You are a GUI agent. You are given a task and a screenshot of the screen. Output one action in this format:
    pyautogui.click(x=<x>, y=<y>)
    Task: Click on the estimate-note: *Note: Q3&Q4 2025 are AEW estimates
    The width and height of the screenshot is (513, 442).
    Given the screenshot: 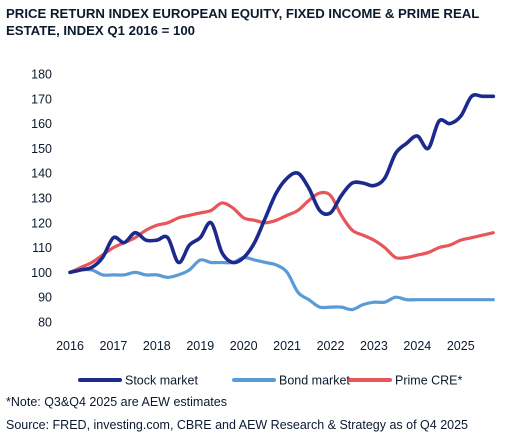 What is the action you would take?
    pyautogui.click(x=116, y=402)
    